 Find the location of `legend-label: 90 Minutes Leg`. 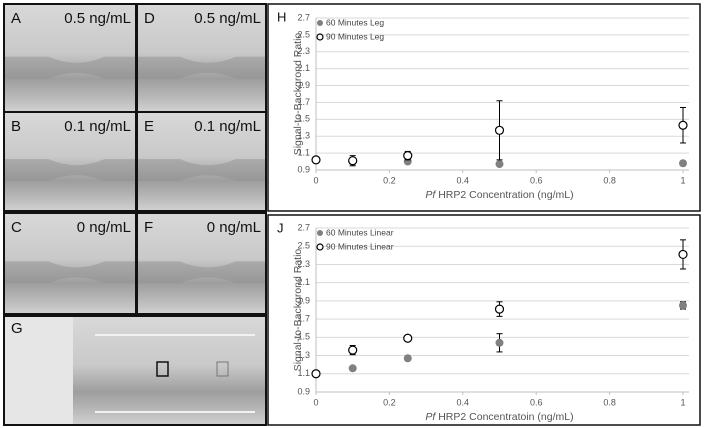

legend-label: 90 Minutes Leg is located at coordinates (355, 36).